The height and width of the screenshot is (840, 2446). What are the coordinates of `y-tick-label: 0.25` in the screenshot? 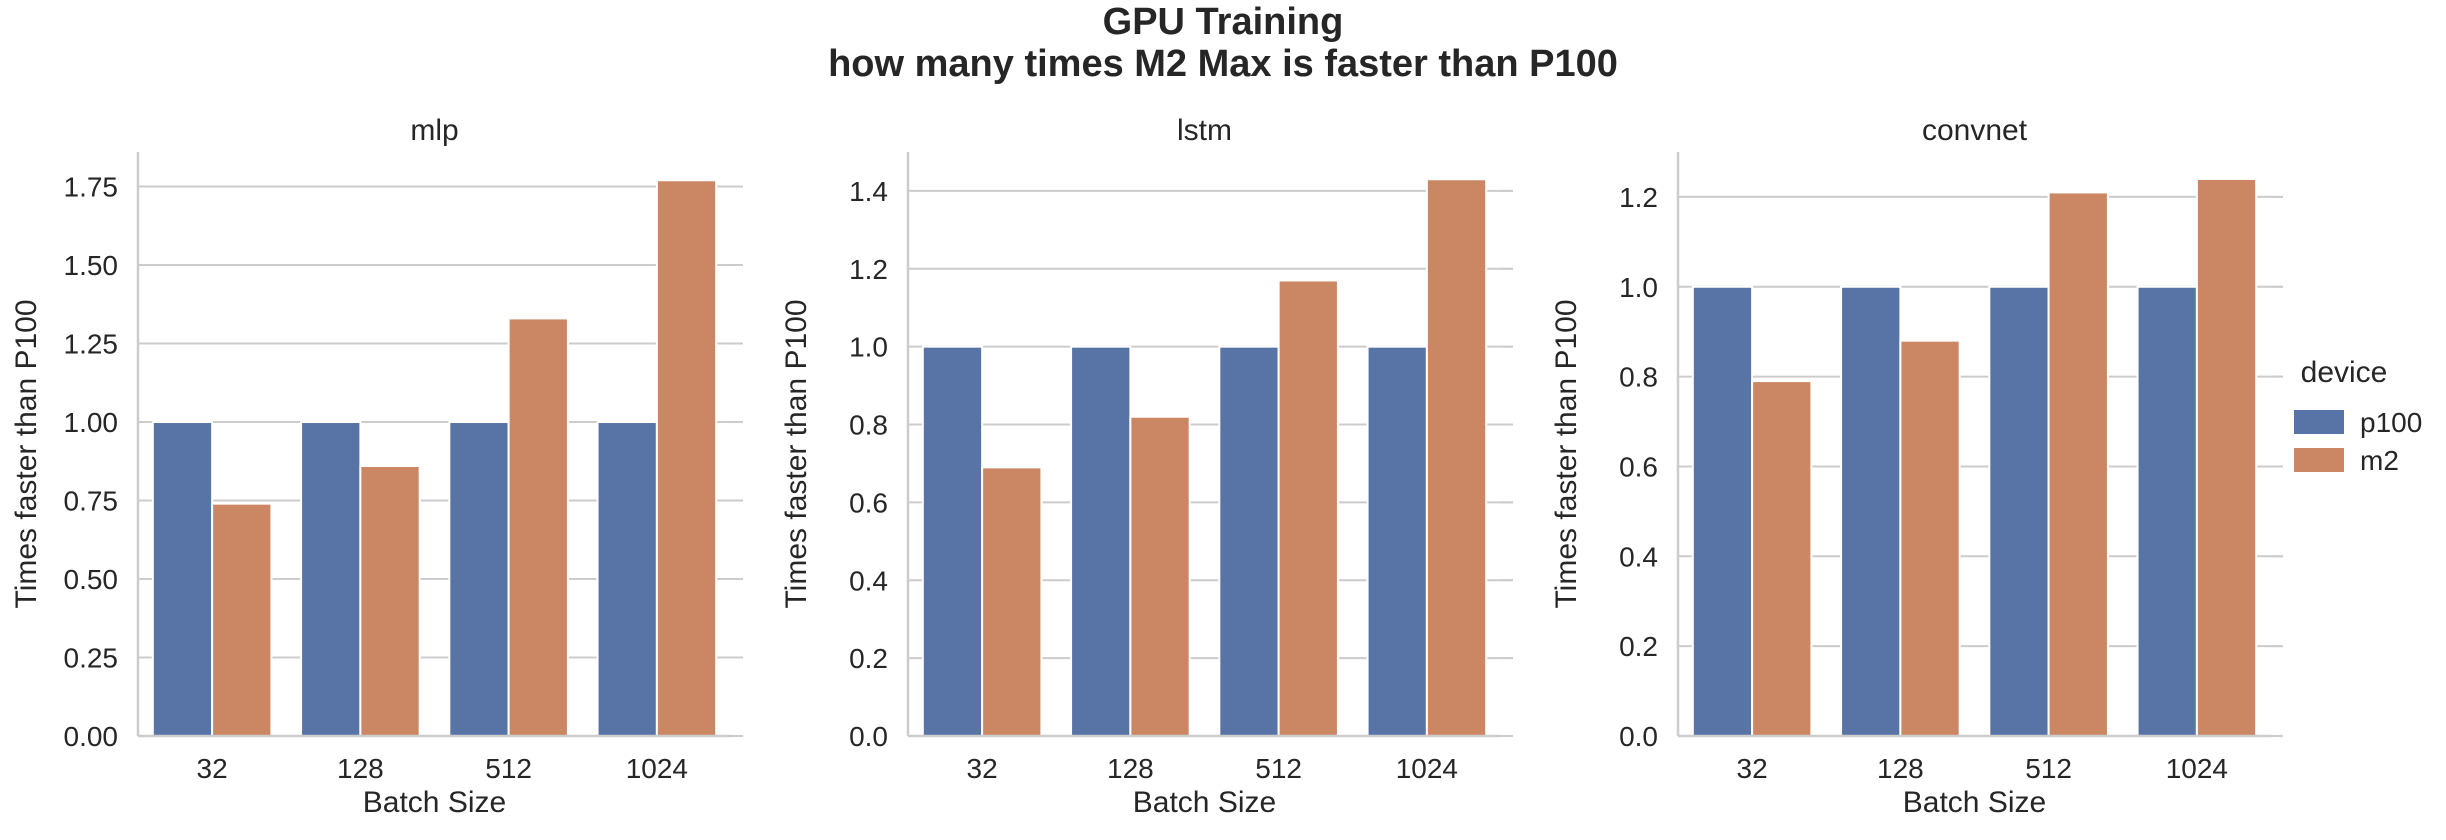 It's located at (91, 658).